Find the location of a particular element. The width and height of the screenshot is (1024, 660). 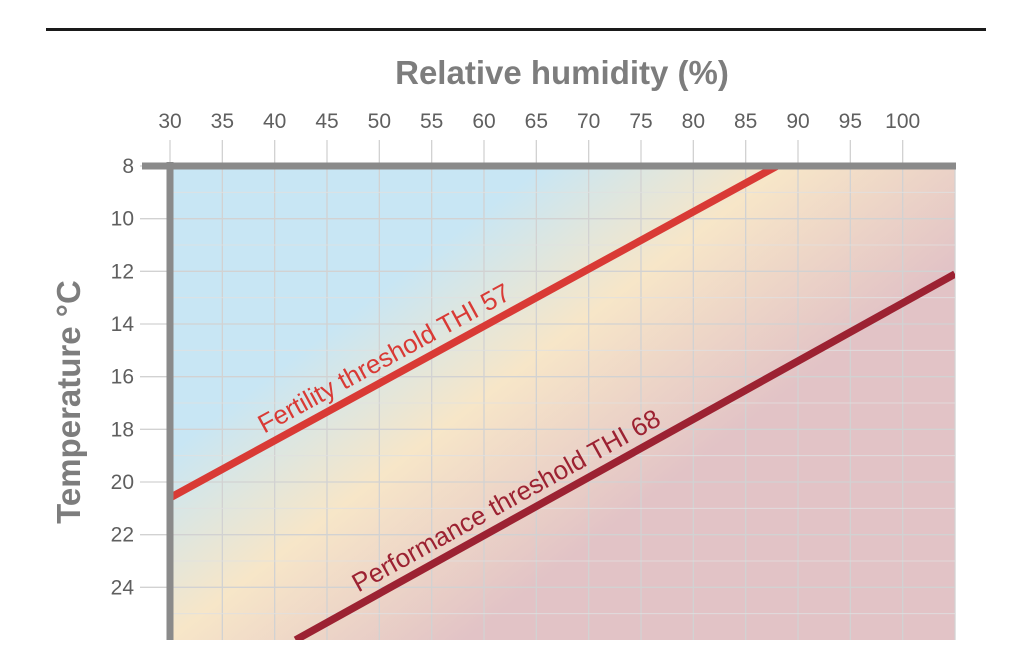

x-tick-labels: 30 35 40 45 50 55 60 65 70 75 80 85 90 95 100 is located at coordinates (539, 121).